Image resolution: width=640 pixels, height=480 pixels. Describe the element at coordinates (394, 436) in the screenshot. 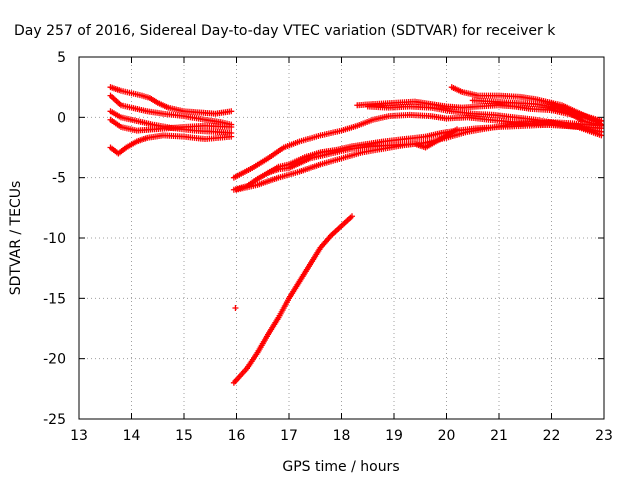

I see `x-tick-label: 19` at that location.